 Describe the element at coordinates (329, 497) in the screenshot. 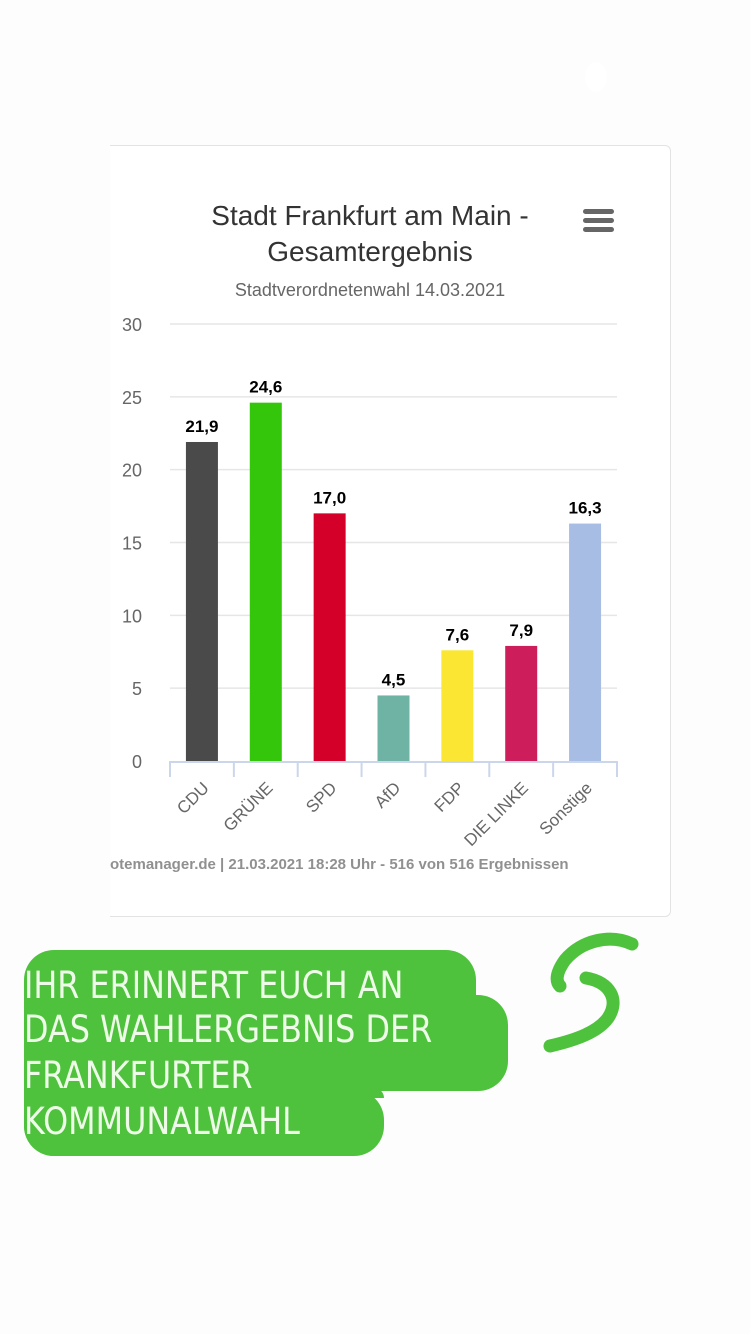

I see `data-label: 17,0` at that location.